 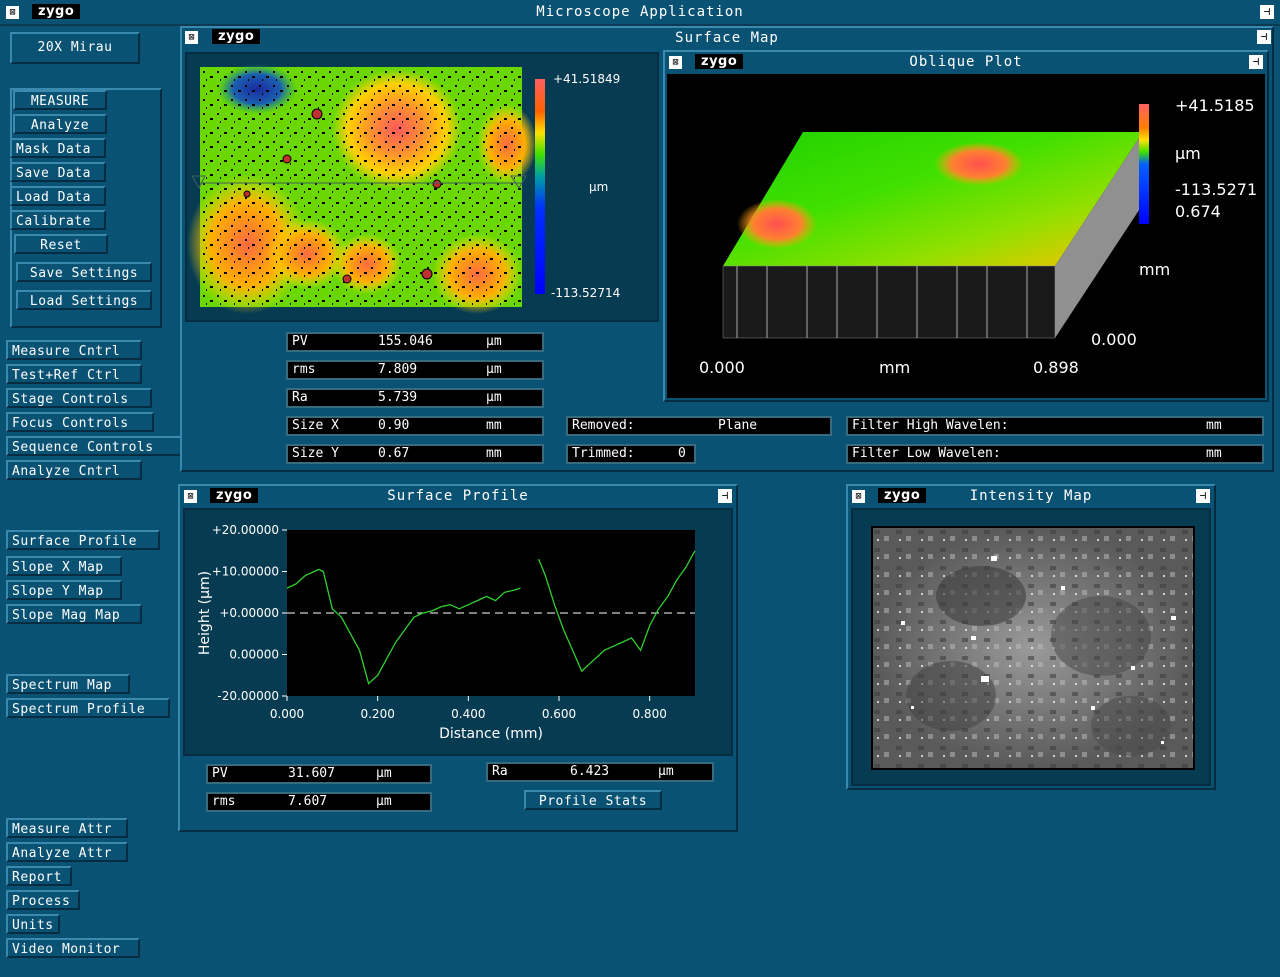 What do you see at coordinates (83, 540) in the screenshot?
I see `sidebar-button-surface-profile: Surface Profile` at bounding box center [83, 540].